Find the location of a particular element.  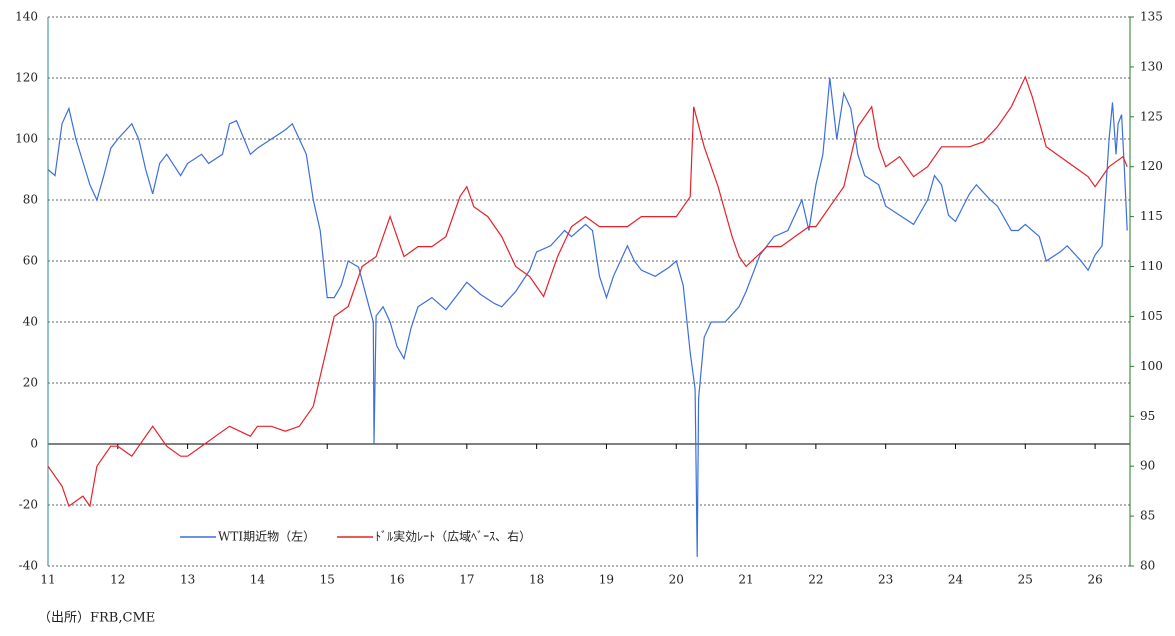

y2-tick-label: 80 is located at coordinates (1147, 566).